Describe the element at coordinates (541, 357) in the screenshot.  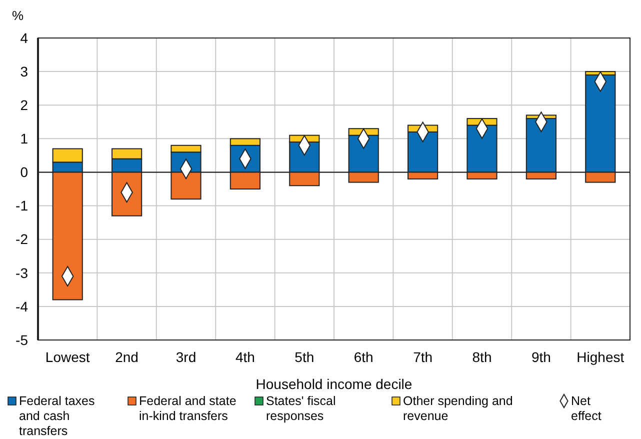
I see `x-tick-label: 9th` at that location.